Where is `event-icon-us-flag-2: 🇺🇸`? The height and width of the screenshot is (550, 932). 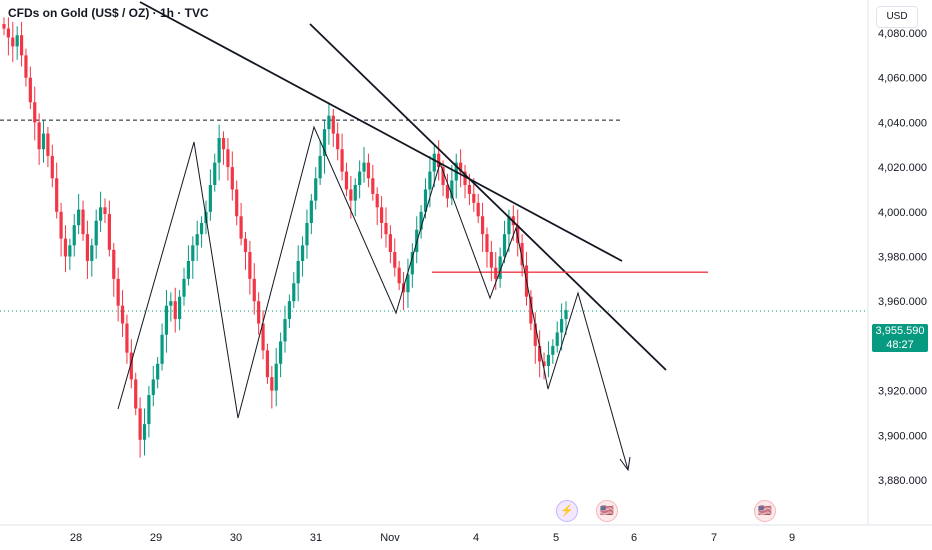 event-icon-us-flag-2: 🇺🇸 is located at coordinates (765, 511).